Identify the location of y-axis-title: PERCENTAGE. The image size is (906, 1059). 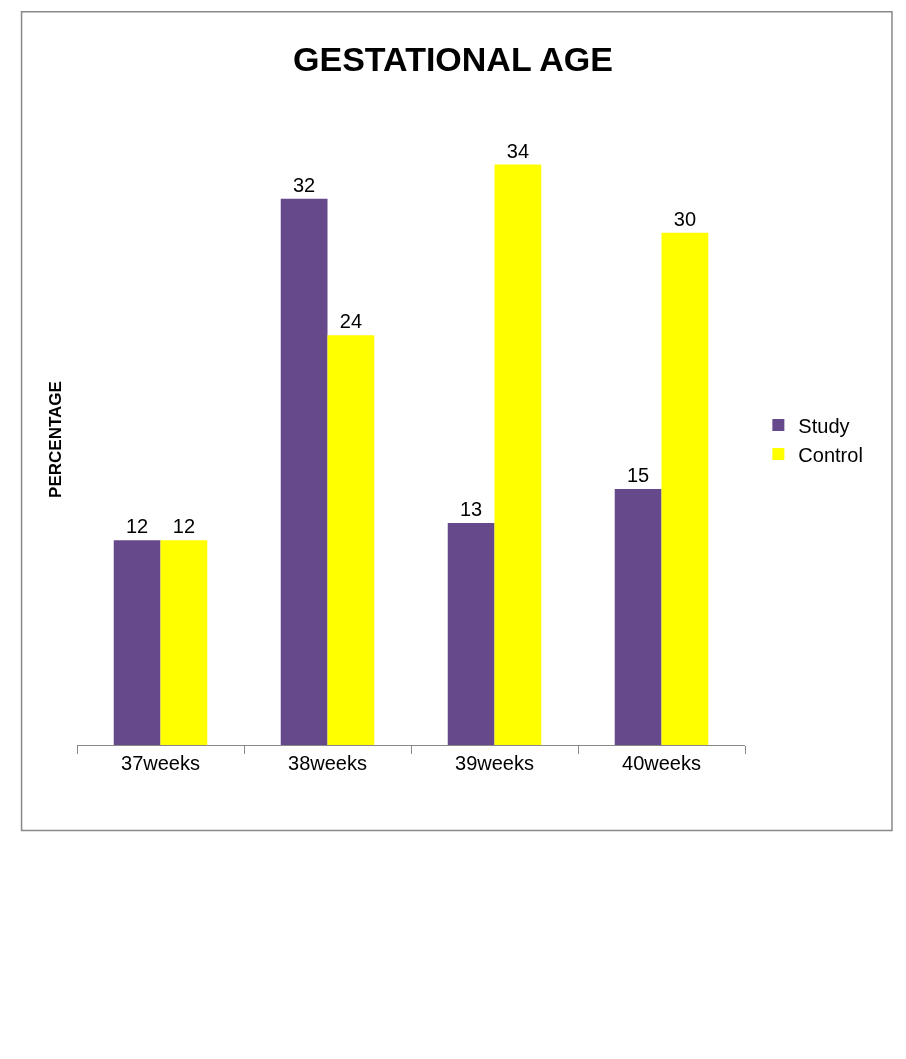
(55, 439).